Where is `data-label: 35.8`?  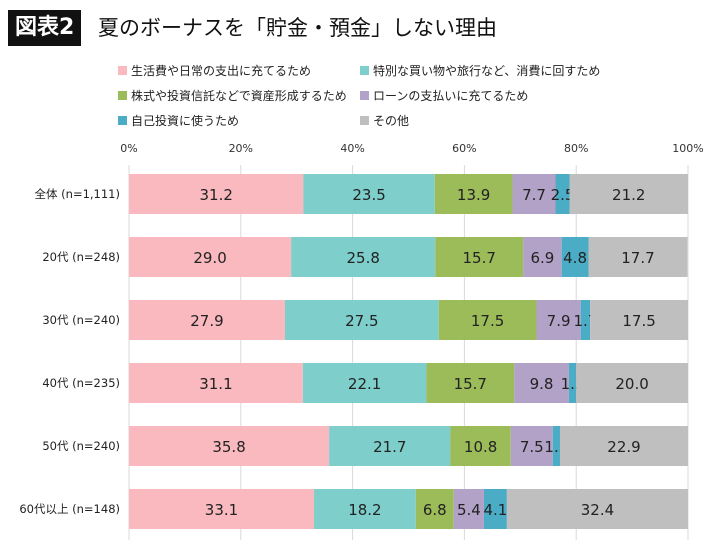 data-label: 35.8 is located at coordinates (228, 447).